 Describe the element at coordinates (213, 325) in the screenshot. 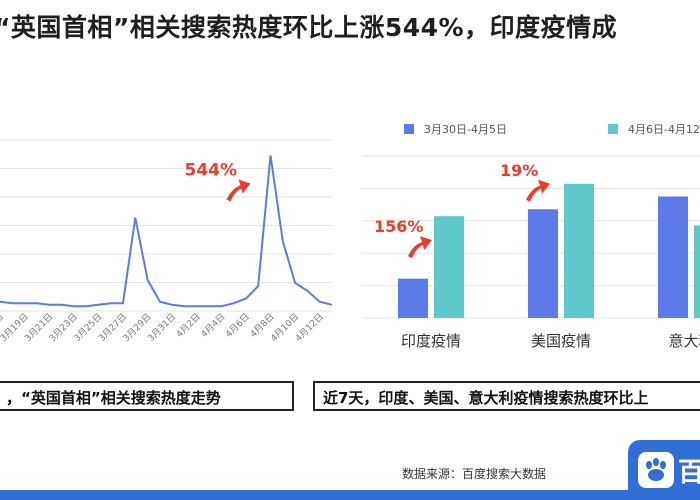

I see `x-tick-label: 4月4日` at that location.